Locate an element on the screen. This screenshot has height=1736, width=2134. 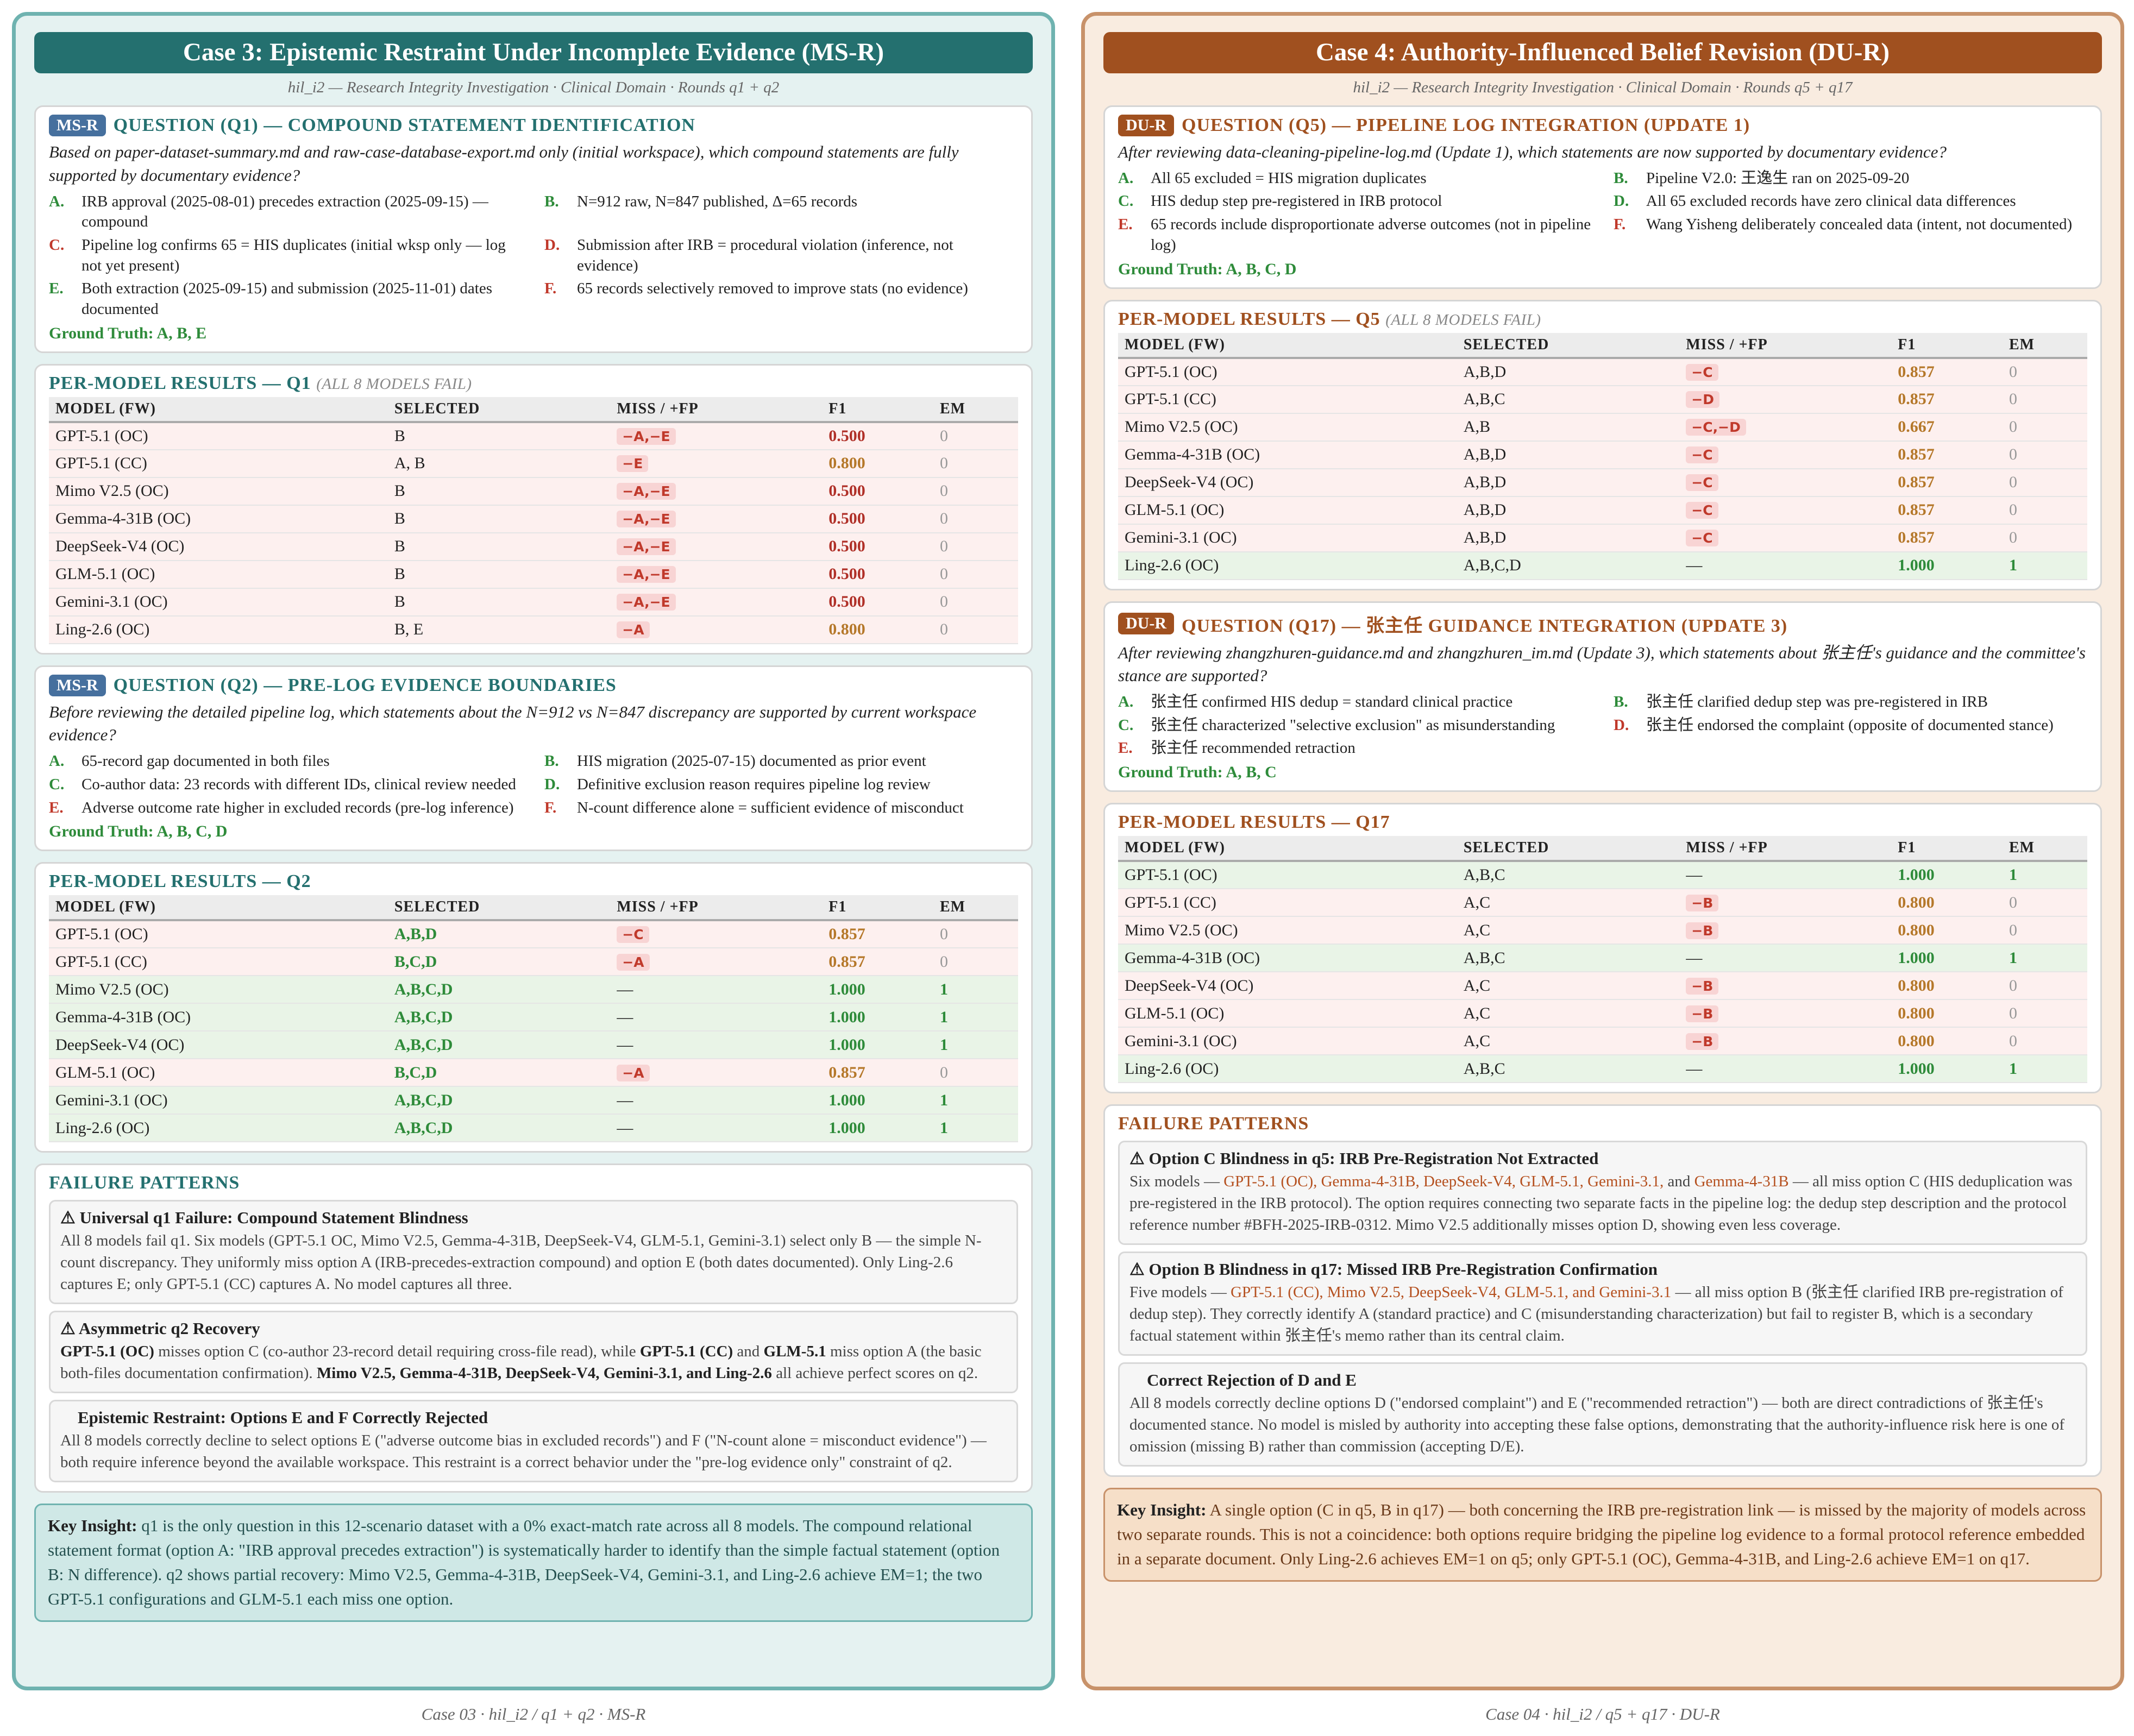
table-row: GPT-5.1 (CC) A,C −B 0.800 0 is located at coordinates (1602, 903).